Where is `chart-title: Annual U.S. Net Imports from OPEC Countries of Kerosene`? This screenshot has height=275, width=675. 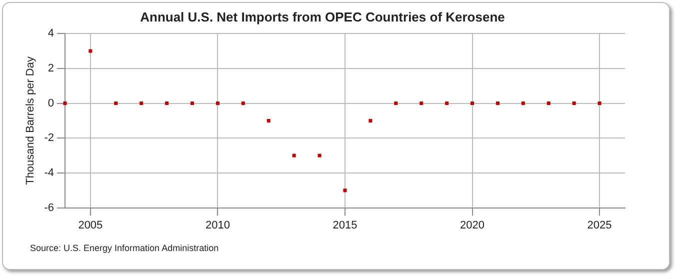
chart-title: Annual U.S. Net Imports from OPEC Countries of Kerosene is located at coordinates (322, 16).